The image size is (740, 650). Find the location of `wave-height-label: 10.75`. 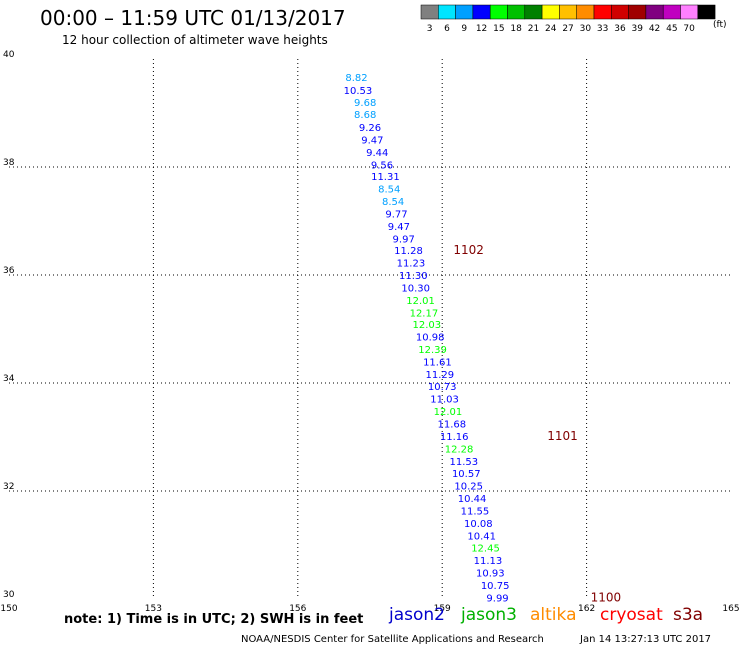

wave-height-label: 10.75 is located at coordinates (495, 586).